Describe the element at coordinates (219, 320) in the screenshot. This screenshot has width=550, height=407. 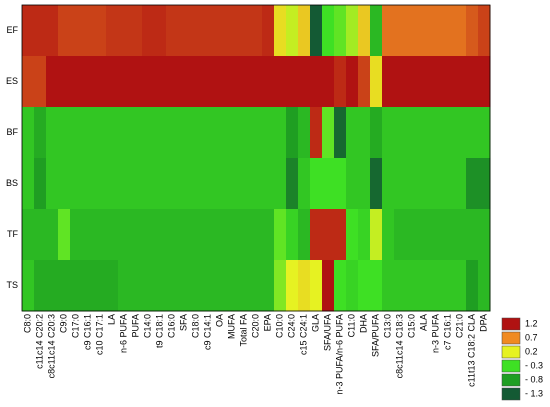
I see `x-tick-label: OA` at that location.